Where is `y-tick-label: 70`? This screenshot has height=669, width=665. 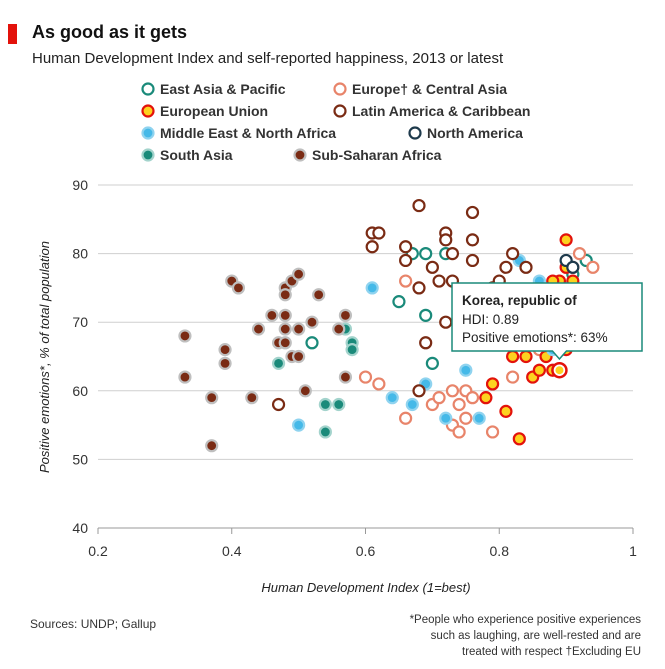 y-tick-label: 70 is located at coordinates (80, 322).